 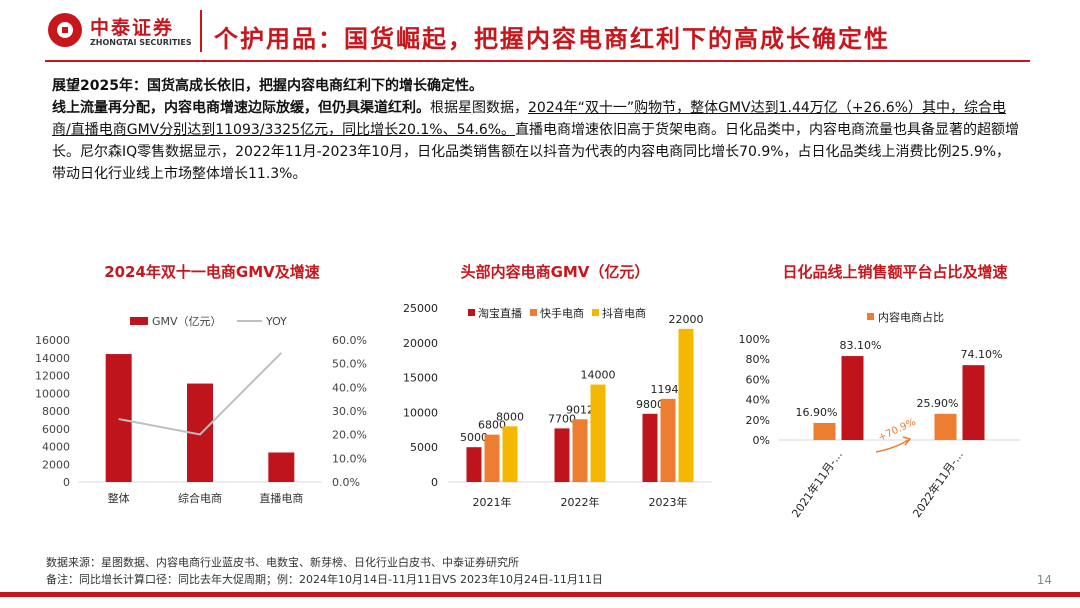 I want to click on chart3-y-tick: 0%, so click(x=761, y=440).